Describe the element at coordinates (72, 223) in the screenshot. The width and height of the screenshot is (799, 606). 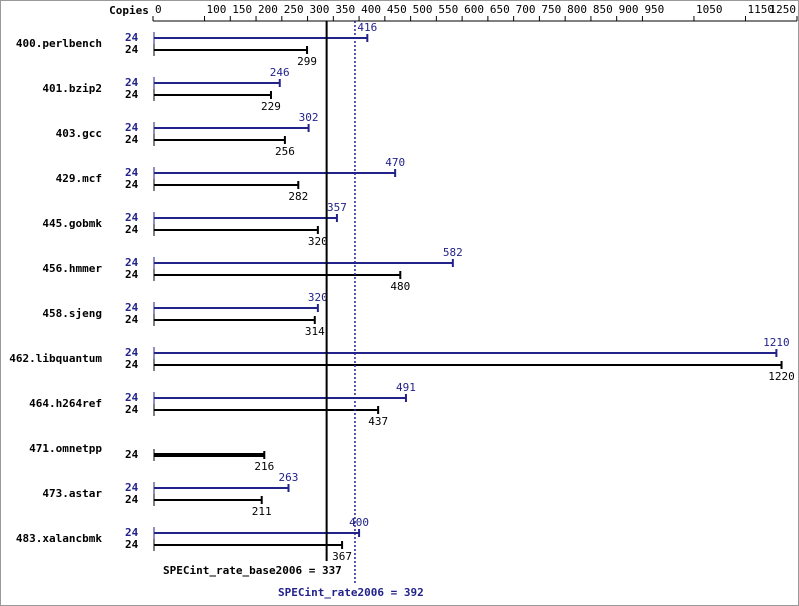
I see `category-label: 445.gobmk` at that location.